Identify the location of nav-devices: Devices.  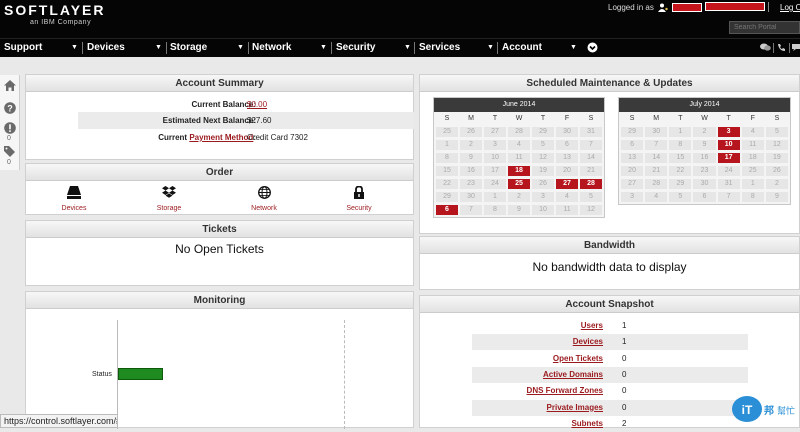
(106, 47).